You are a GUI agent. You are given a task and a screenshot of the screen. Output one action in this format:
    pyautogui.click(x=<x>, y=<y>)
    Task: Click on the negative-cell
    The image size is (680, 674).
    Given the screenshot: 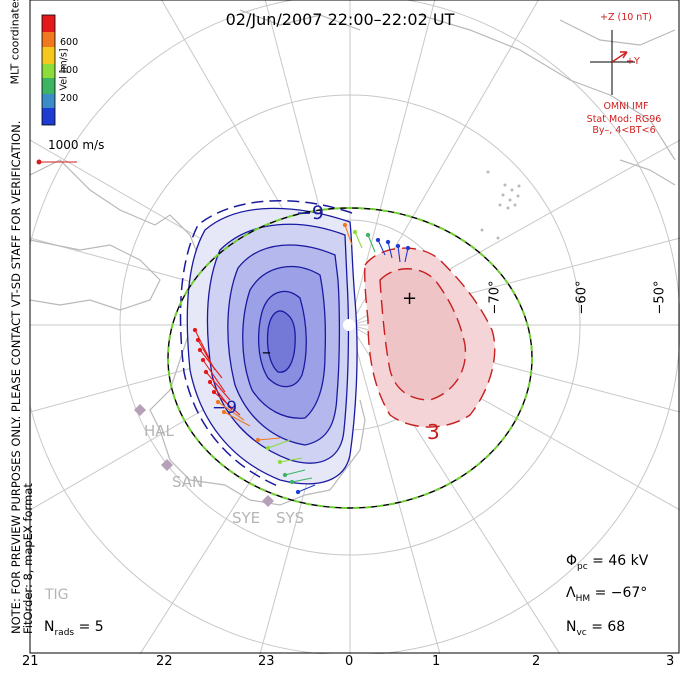 What is the action you would take?
    pyautogui.click(x=272, y=346)
    